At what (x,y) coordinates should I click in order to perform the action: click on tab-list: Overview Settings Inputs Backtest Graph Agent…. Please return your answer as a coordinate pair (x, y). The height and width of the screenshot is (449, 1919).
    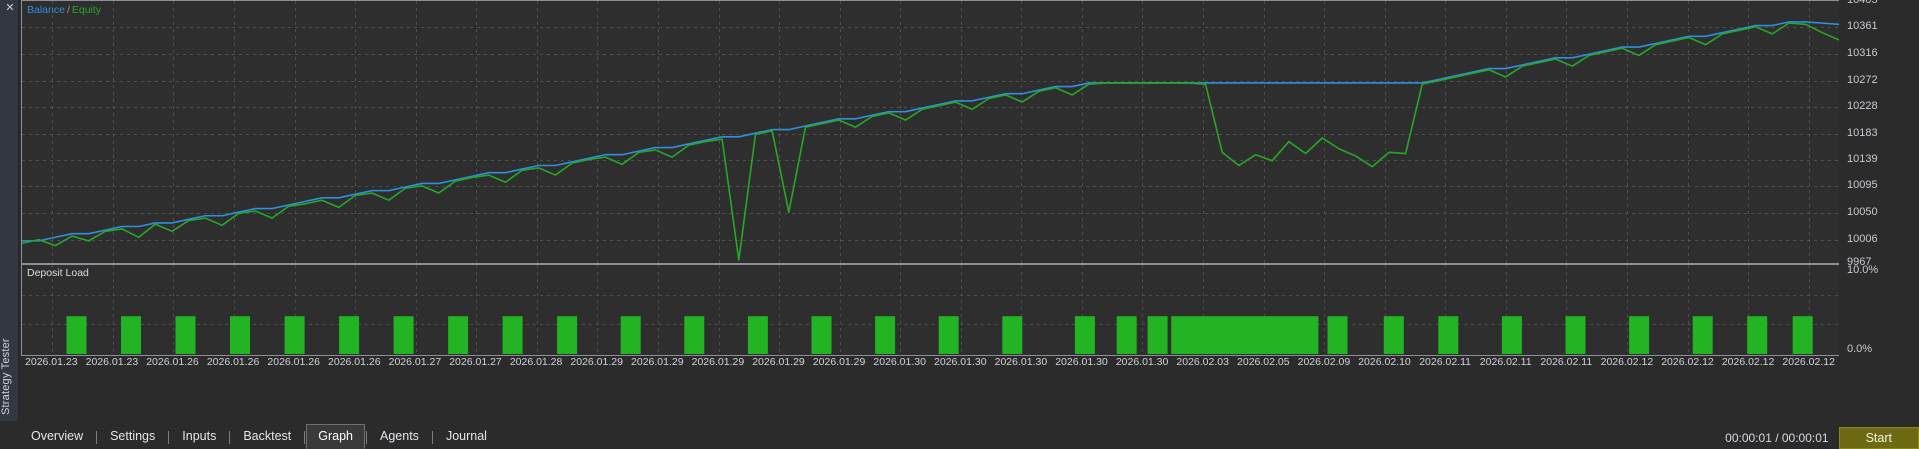
    Looking at the image, I should click on (259, 436).